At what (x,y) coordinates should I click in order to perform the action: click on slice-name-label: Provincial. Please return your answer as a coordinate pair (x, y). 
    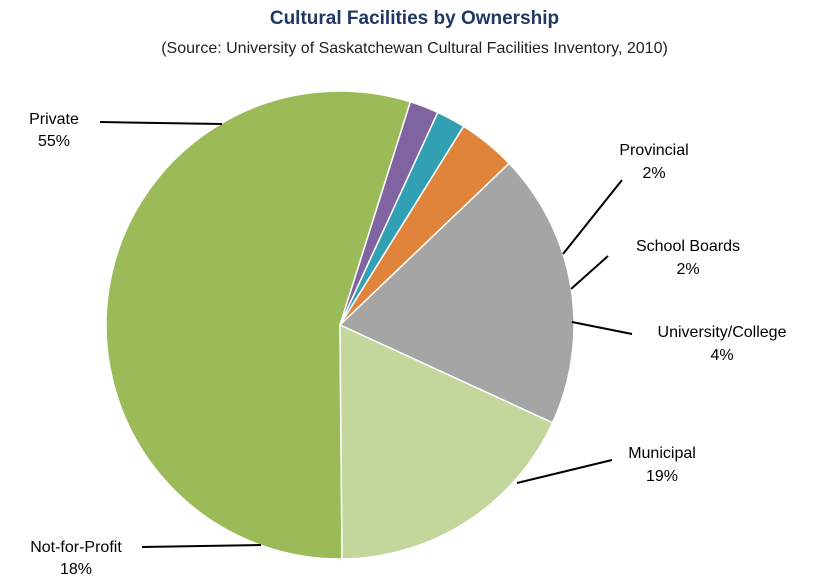
    Looking at the image, I should click on (653, 150).